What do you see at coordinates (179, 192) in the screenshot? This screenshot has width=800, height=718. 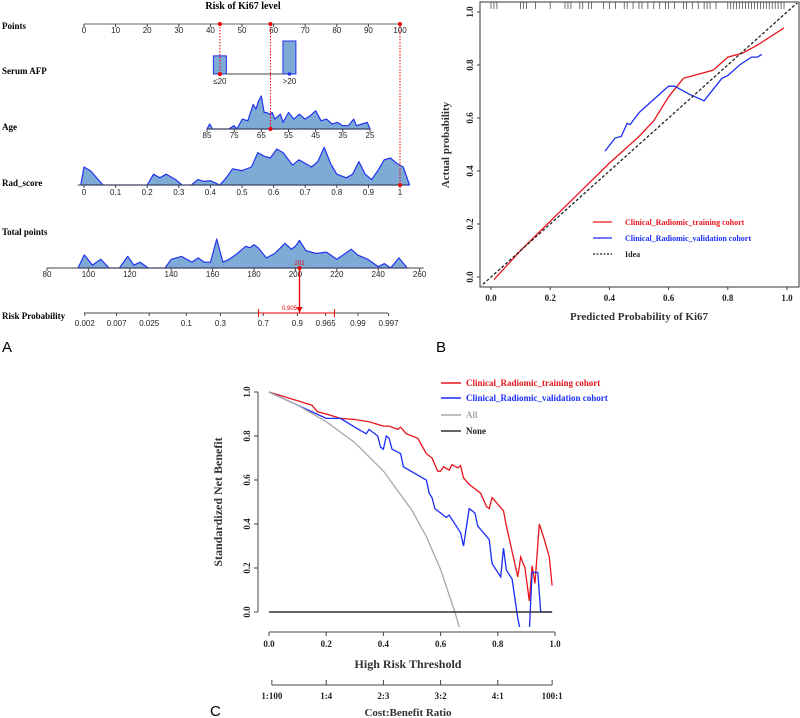 I see `rad-score-tick-label: 0.3` at bounding box center [179, 192].